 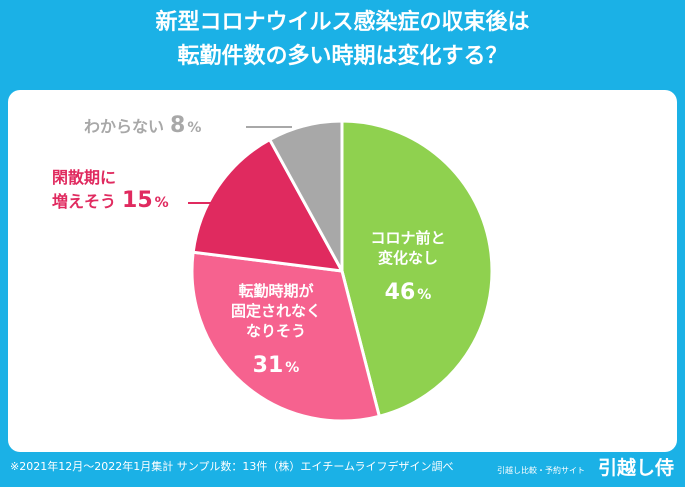 I want to click on slice-label-line: コロナ前と, so click(x=407, y=238).